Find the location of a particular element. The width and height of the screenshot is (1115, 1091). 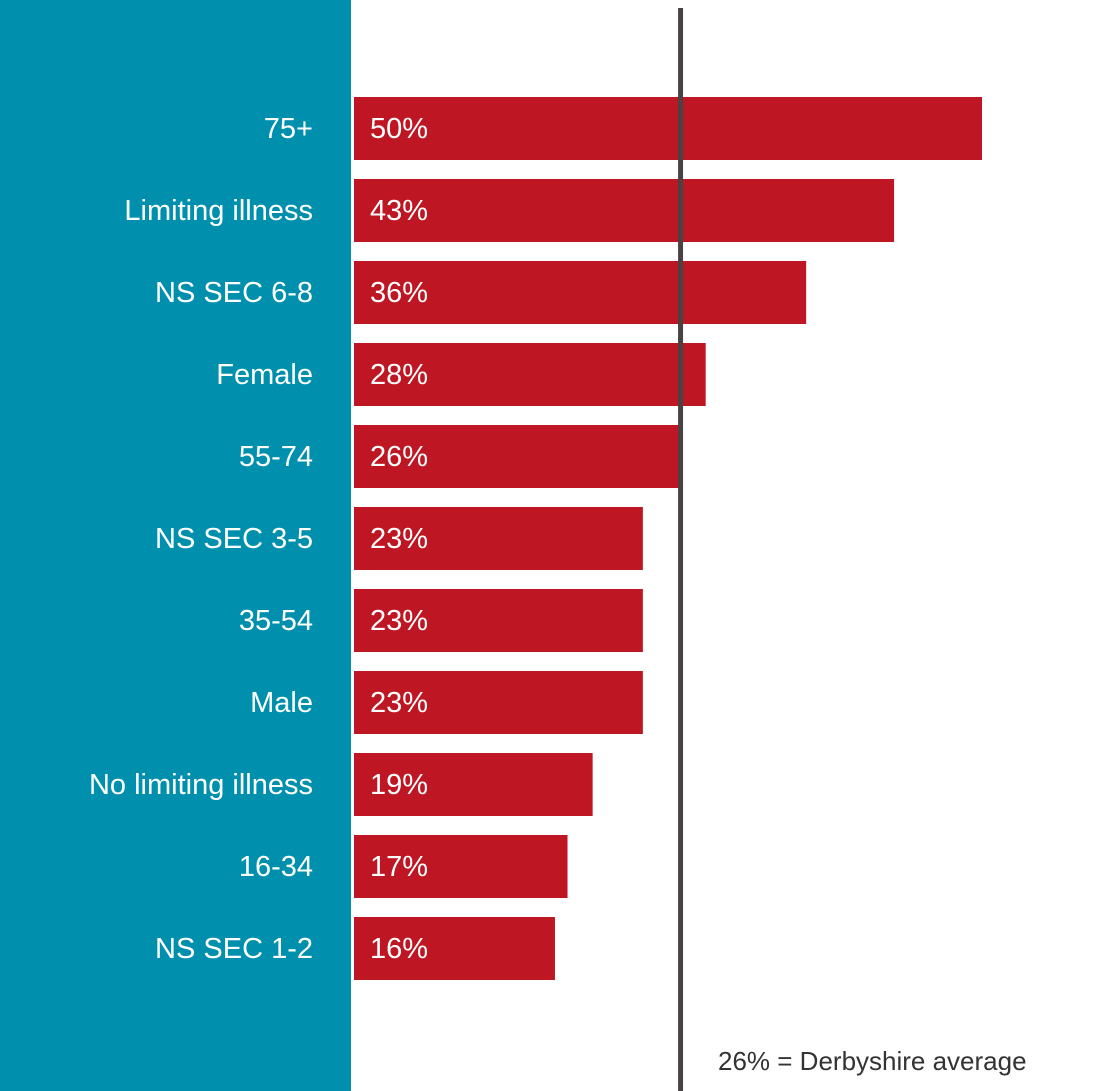

value-label: 50% is located at coordinates (399, 129).